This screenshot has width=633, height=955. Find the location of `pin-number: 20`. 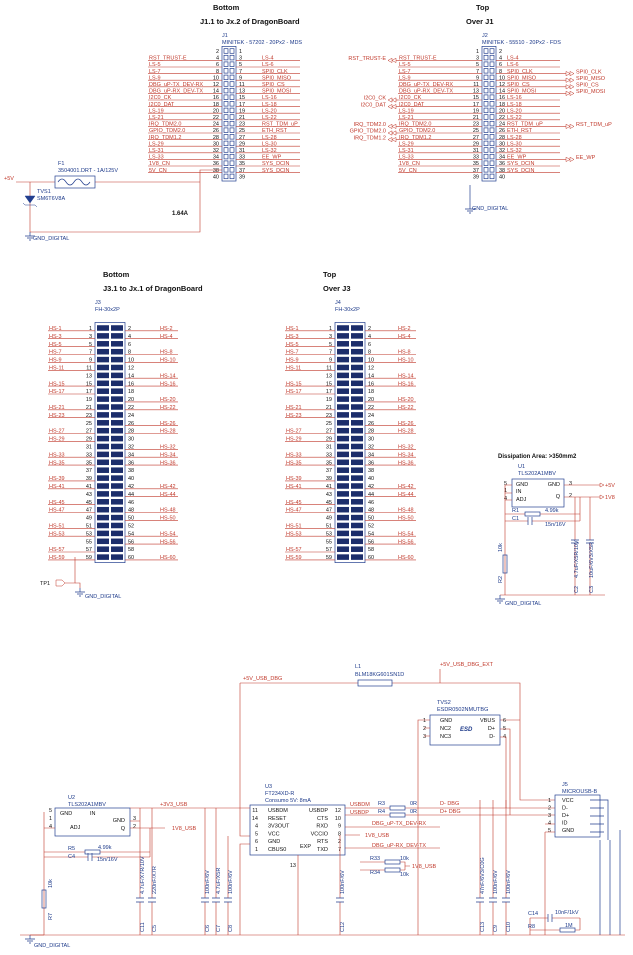

pin-number: 20 is located at coordinates (216, 111).